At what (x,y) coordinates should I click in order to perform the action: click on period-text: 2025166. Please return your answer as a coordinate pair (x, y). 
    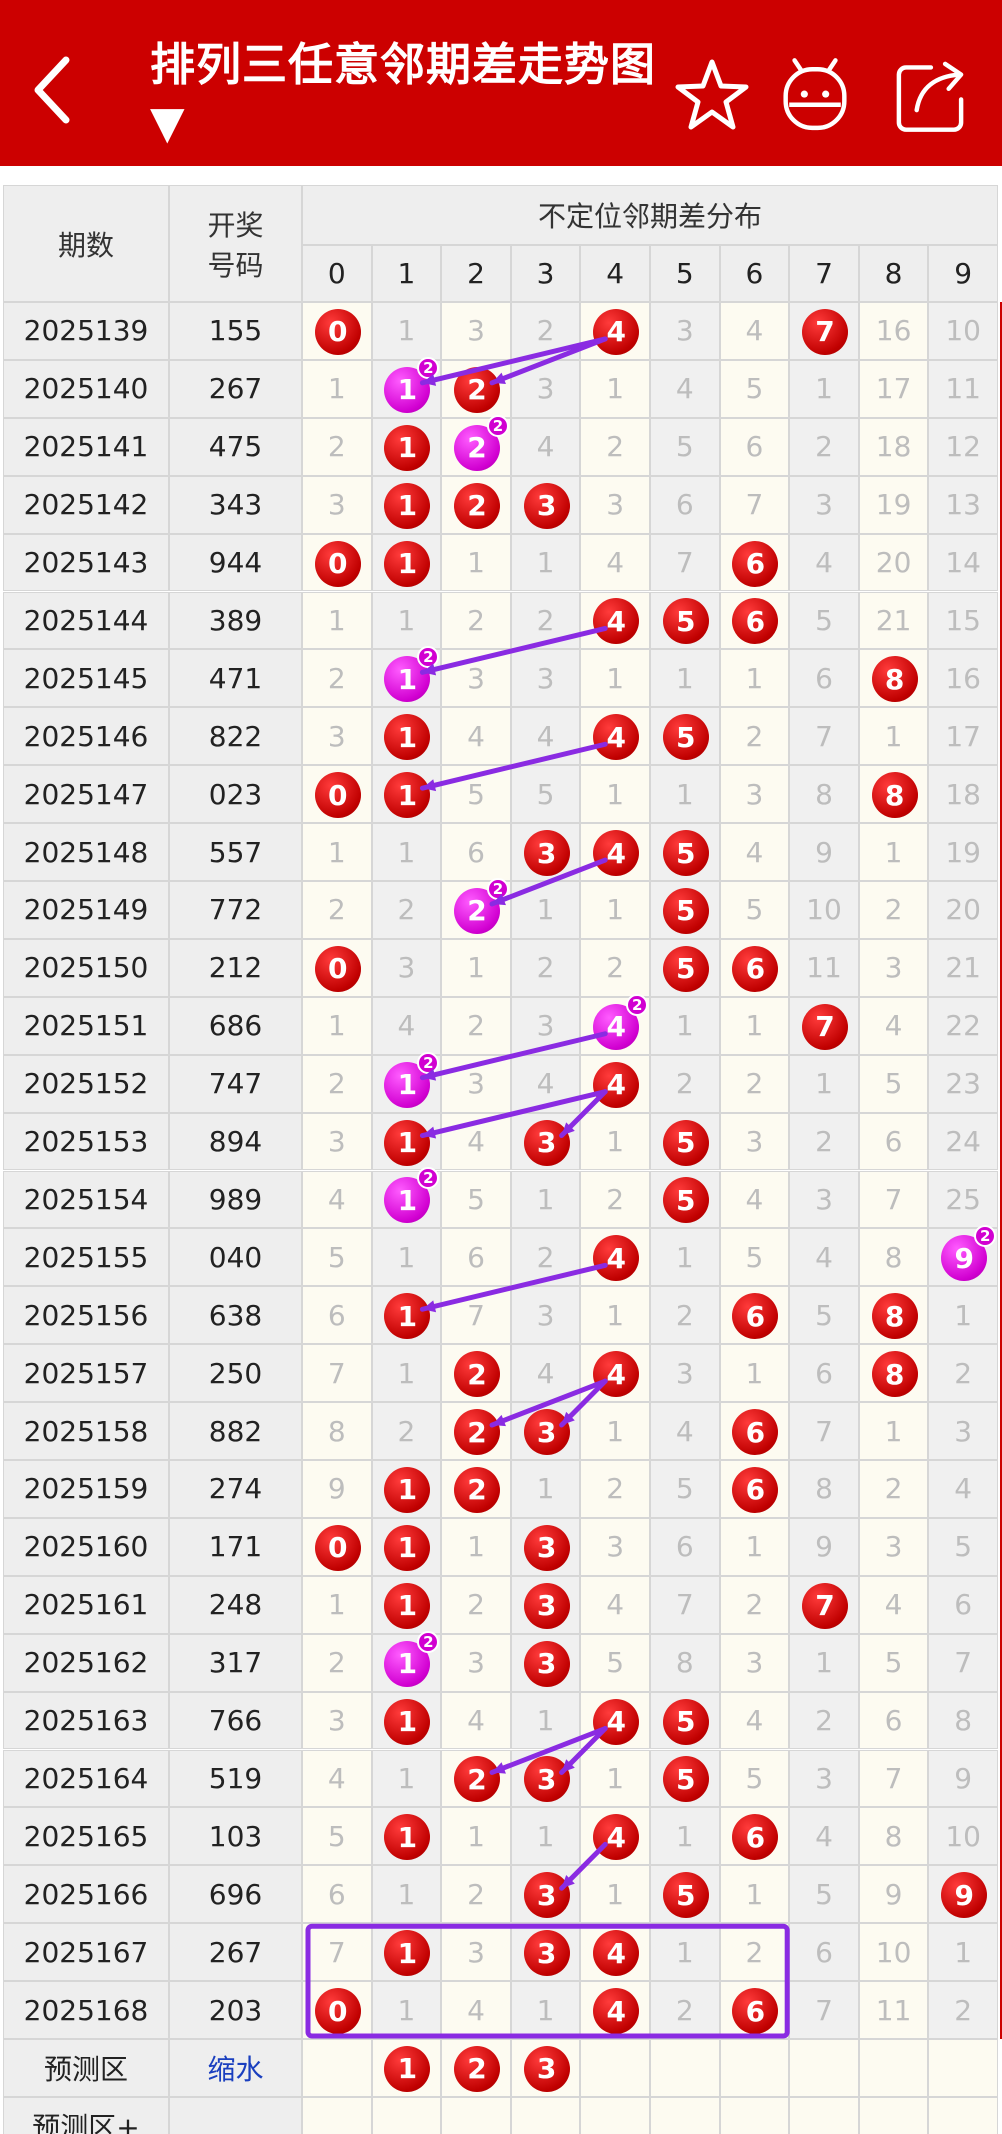
    Looking at the image, I should click on (86, 1894).